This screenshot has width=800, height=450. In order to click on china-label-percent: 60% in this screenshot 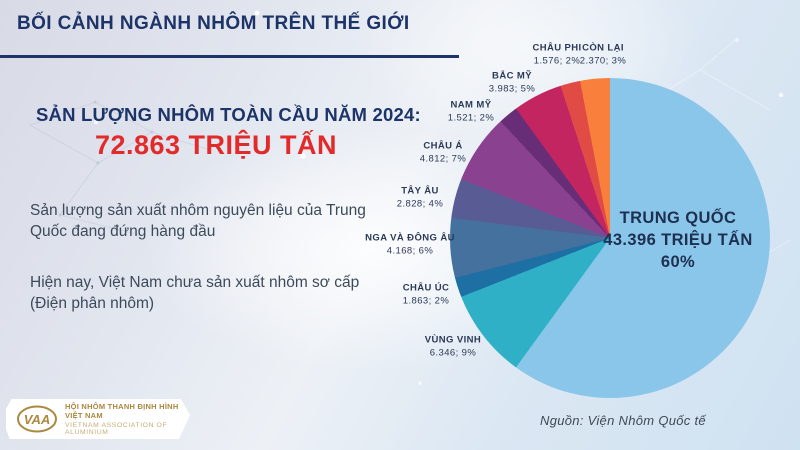, I will do `click(678, 262)`.